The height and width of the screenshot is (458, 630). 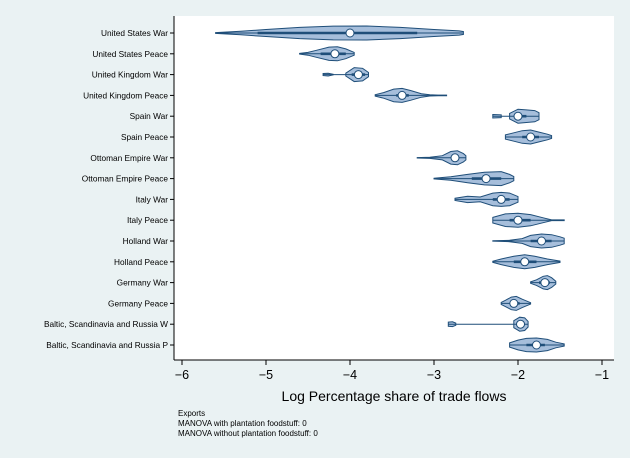 What do you see at coordinates (144, 137) in the screenshot?
I see `y-tick-label: Spain Peace` at bounding box center [144, 137].